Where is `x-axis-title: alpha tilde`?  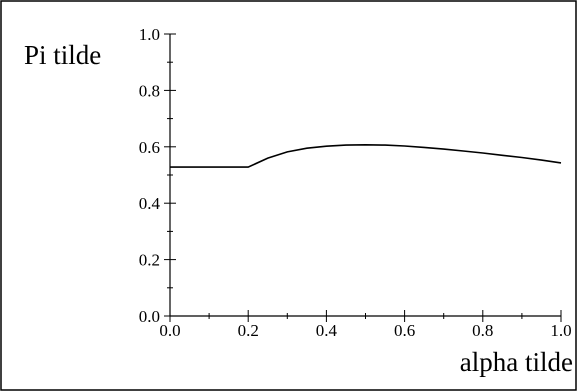 x-axis-title: alpha tilde is located at coordinates (516, 362).